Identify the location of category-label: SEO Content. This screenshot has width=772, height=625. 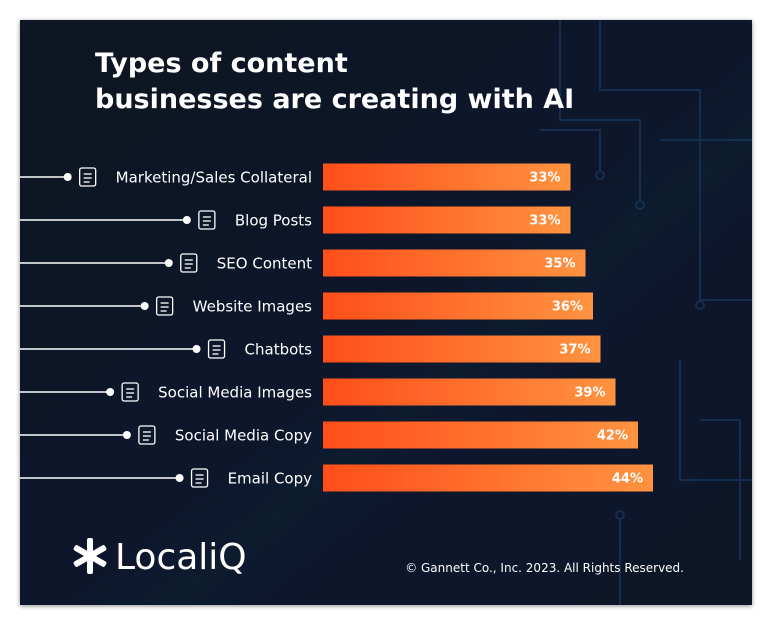
(264, 264).